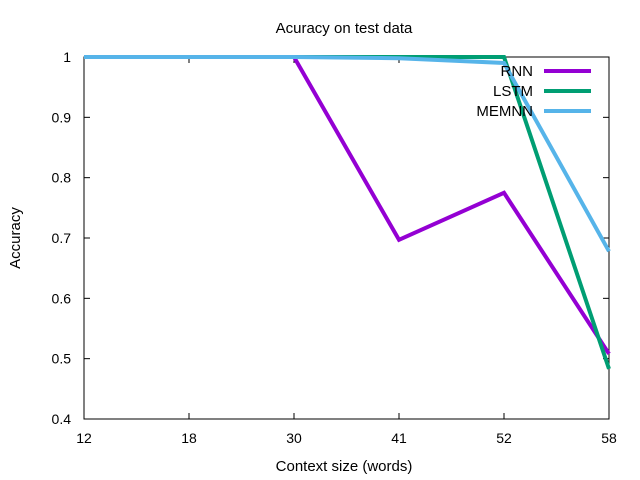 This screenshot has height=480, width=640. What do you see at coordinates (84, 438) in the screenshot?
I see `x-tick-label: 12` at bounding box center [84, 438].